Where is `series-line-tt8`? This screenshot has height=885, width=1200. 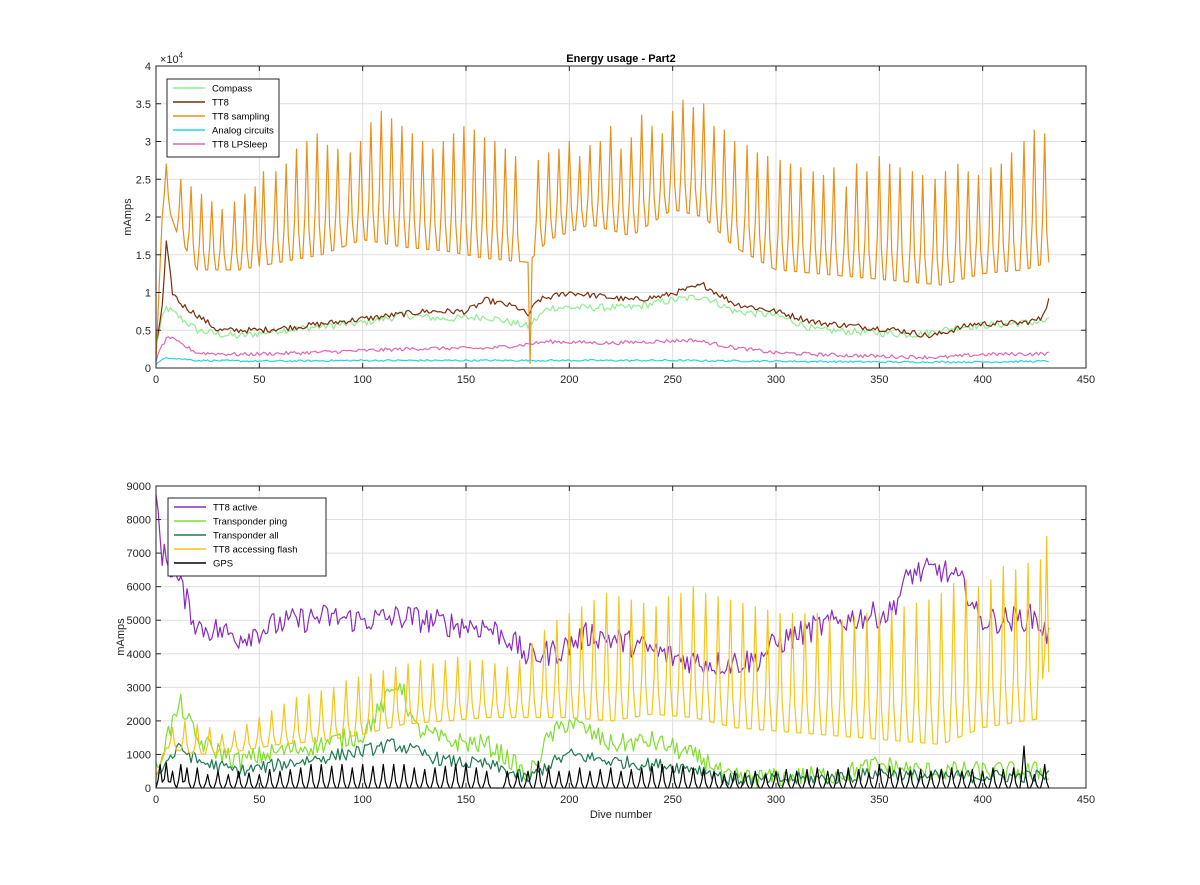 series-line-tt8 is located at coordinates (602, 293).